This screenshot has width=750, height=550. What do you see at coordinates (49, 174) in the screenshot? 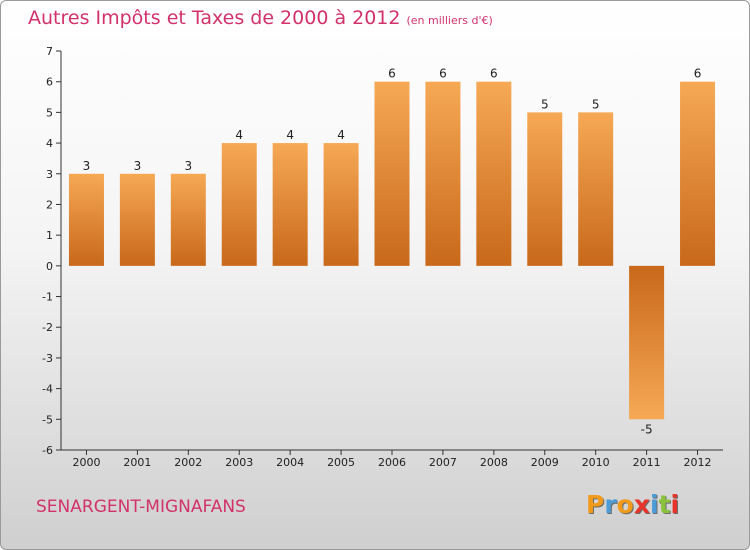
I see `y-tick-label: 3` at bounding box center [49, 174].